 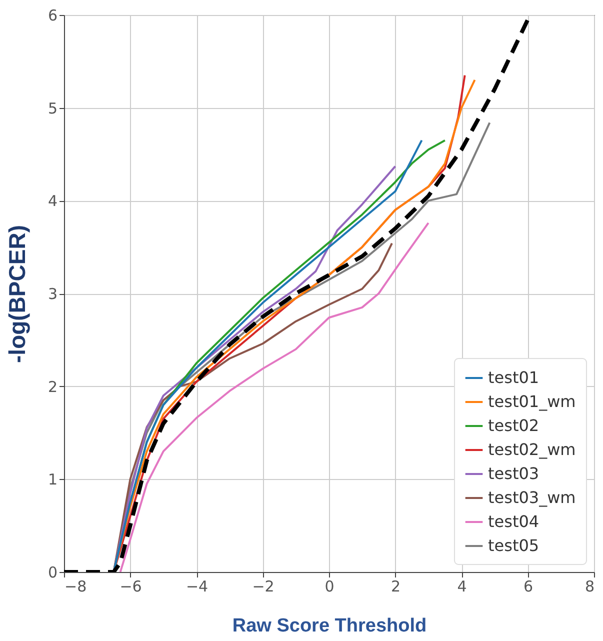 What do you see at coordinates (329, 587) in the screenshot?
I see `x-tick-label: 0` at bounding box center [329, 587].